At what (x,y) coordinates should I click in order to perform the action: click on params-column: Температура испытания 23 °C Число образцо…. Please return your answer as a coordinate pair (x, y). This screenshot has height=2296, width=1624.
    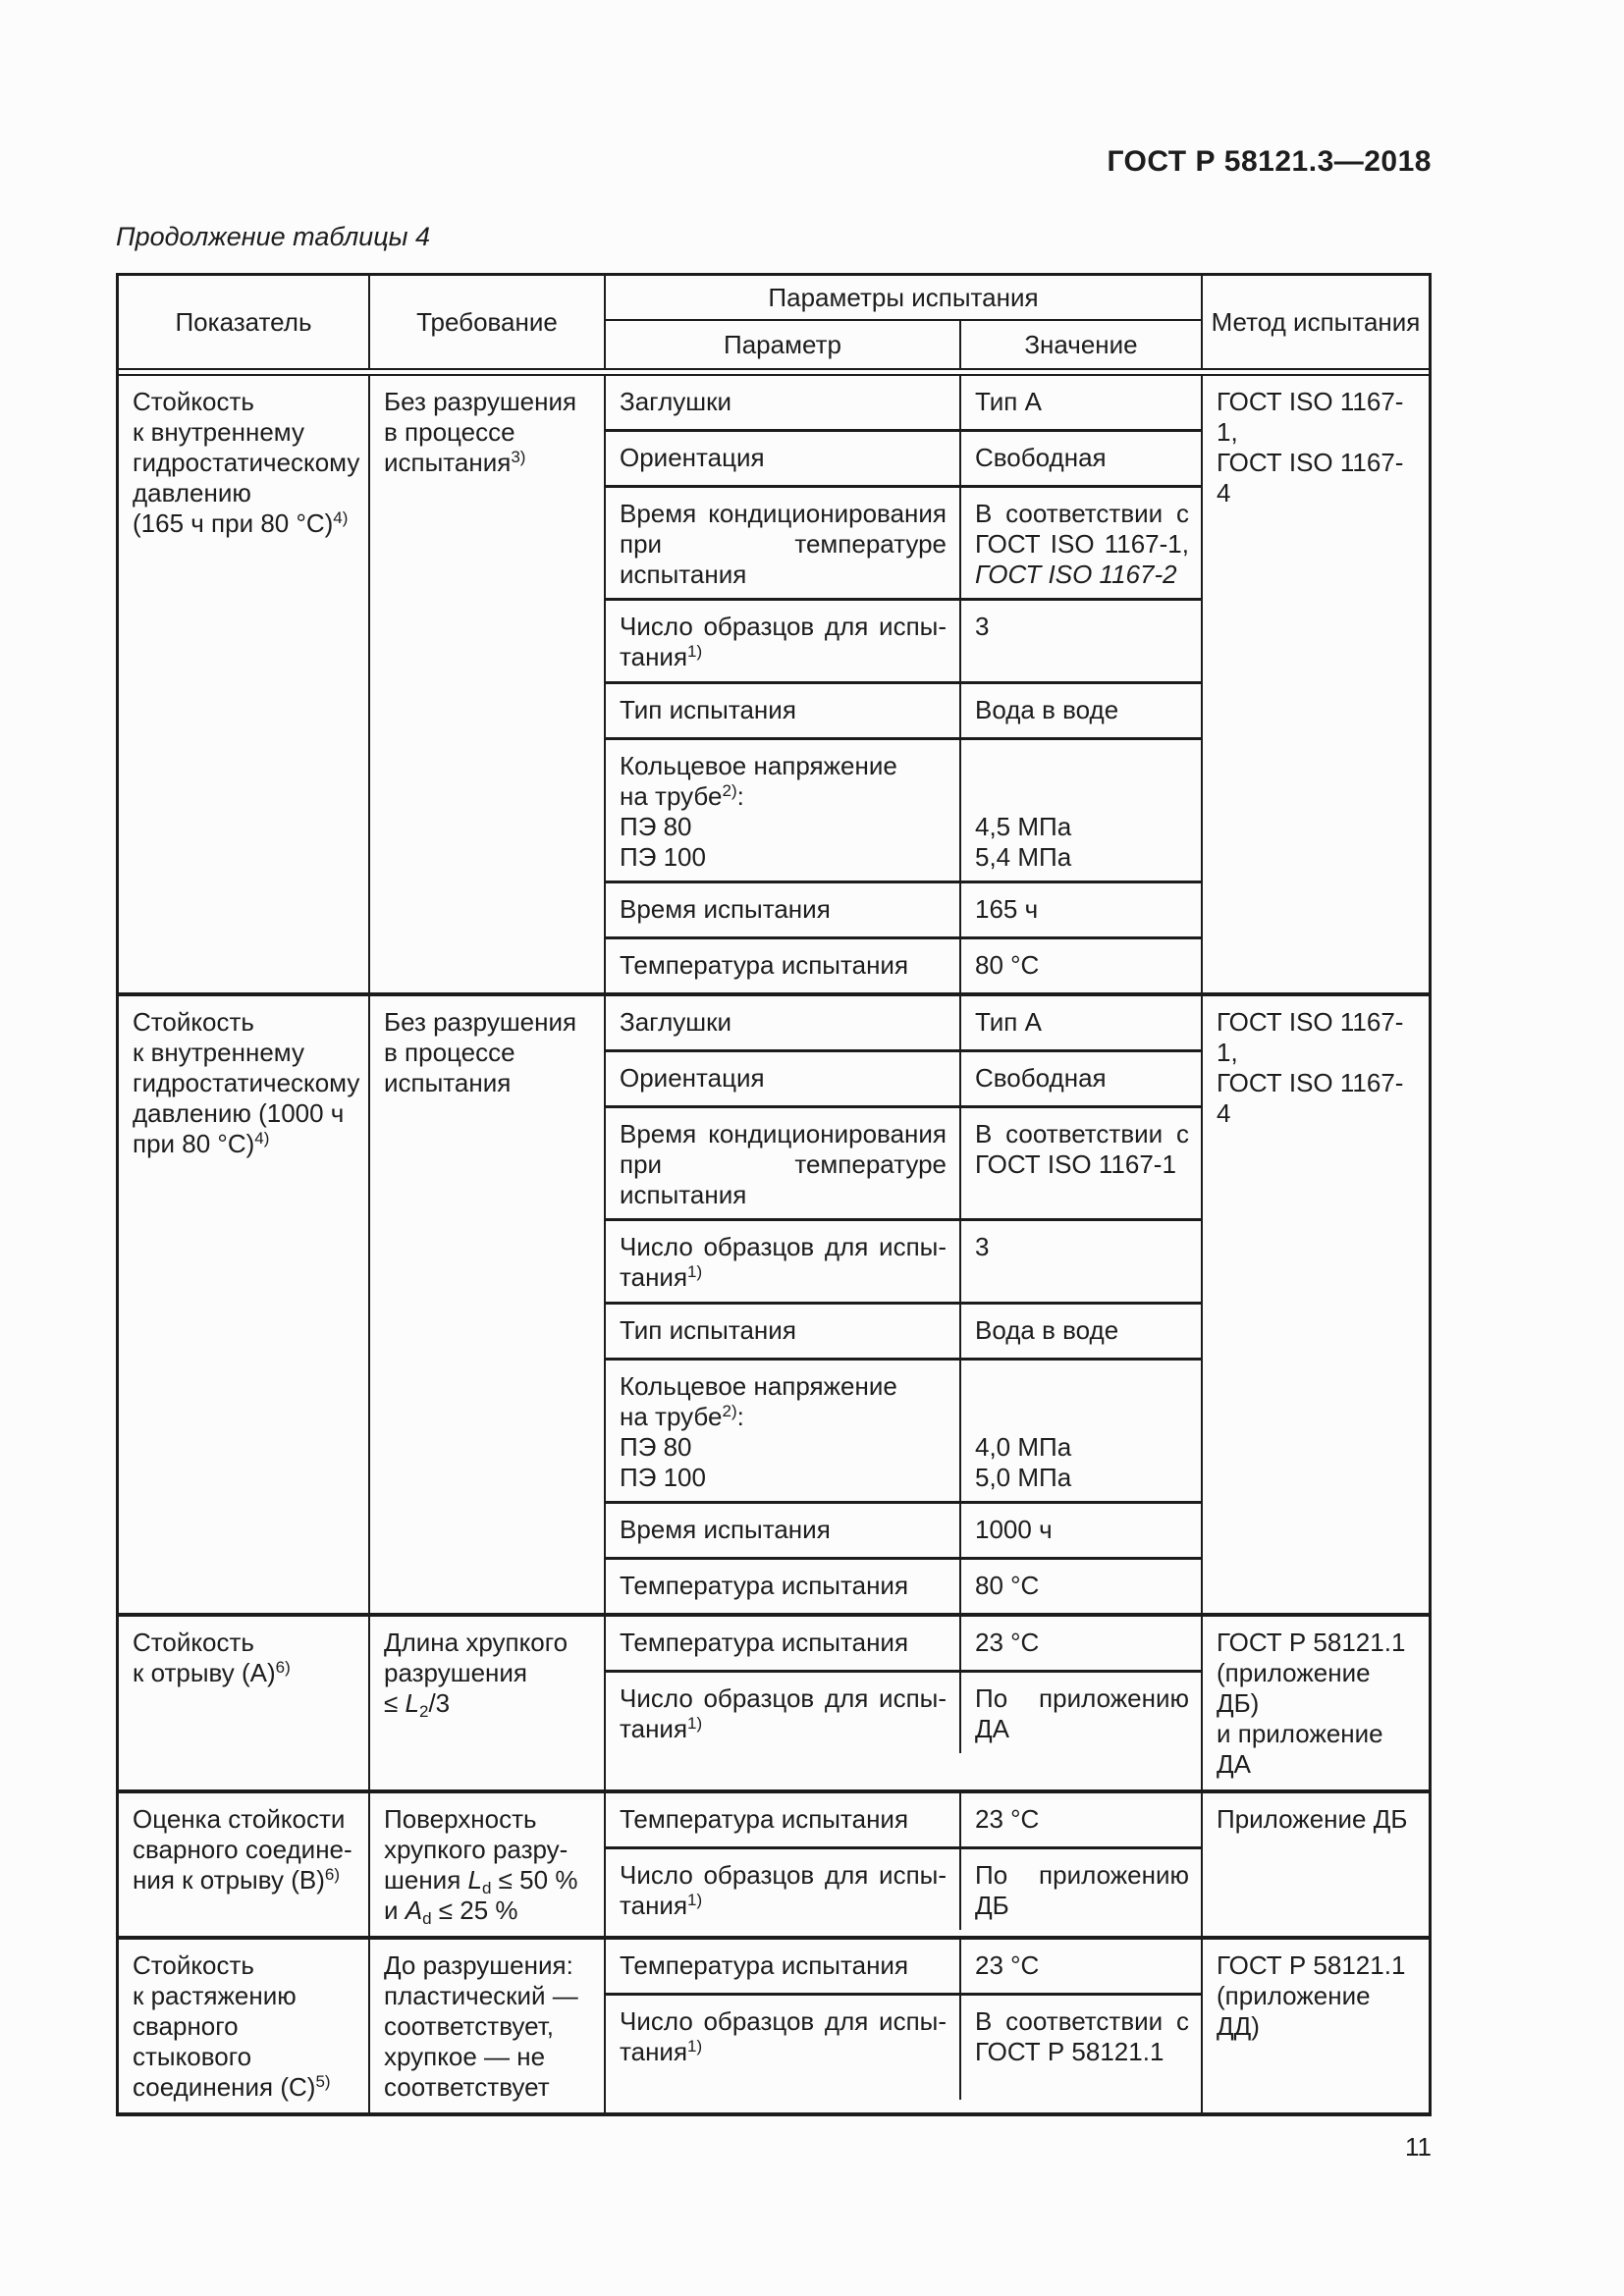
    Looking at the image, I should click on (902, 1703).